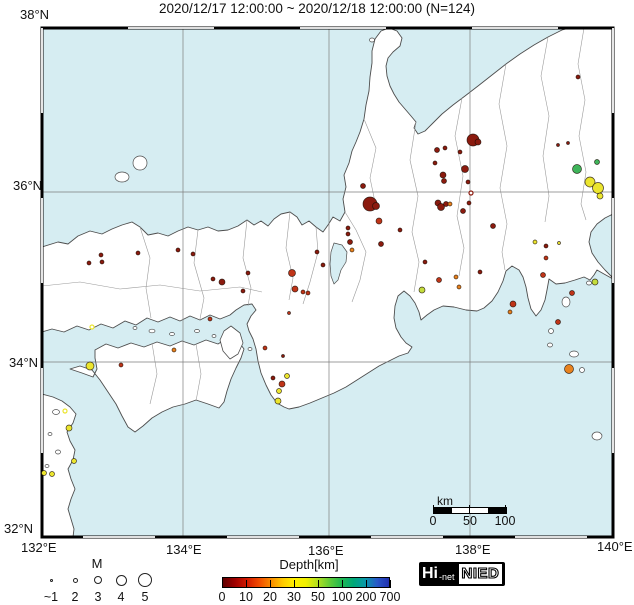 This screenshot has width=634, height=605. Describe the element at coordinates (28, 185) in the screenshot. I see `axis-label: 36°N` at that location.